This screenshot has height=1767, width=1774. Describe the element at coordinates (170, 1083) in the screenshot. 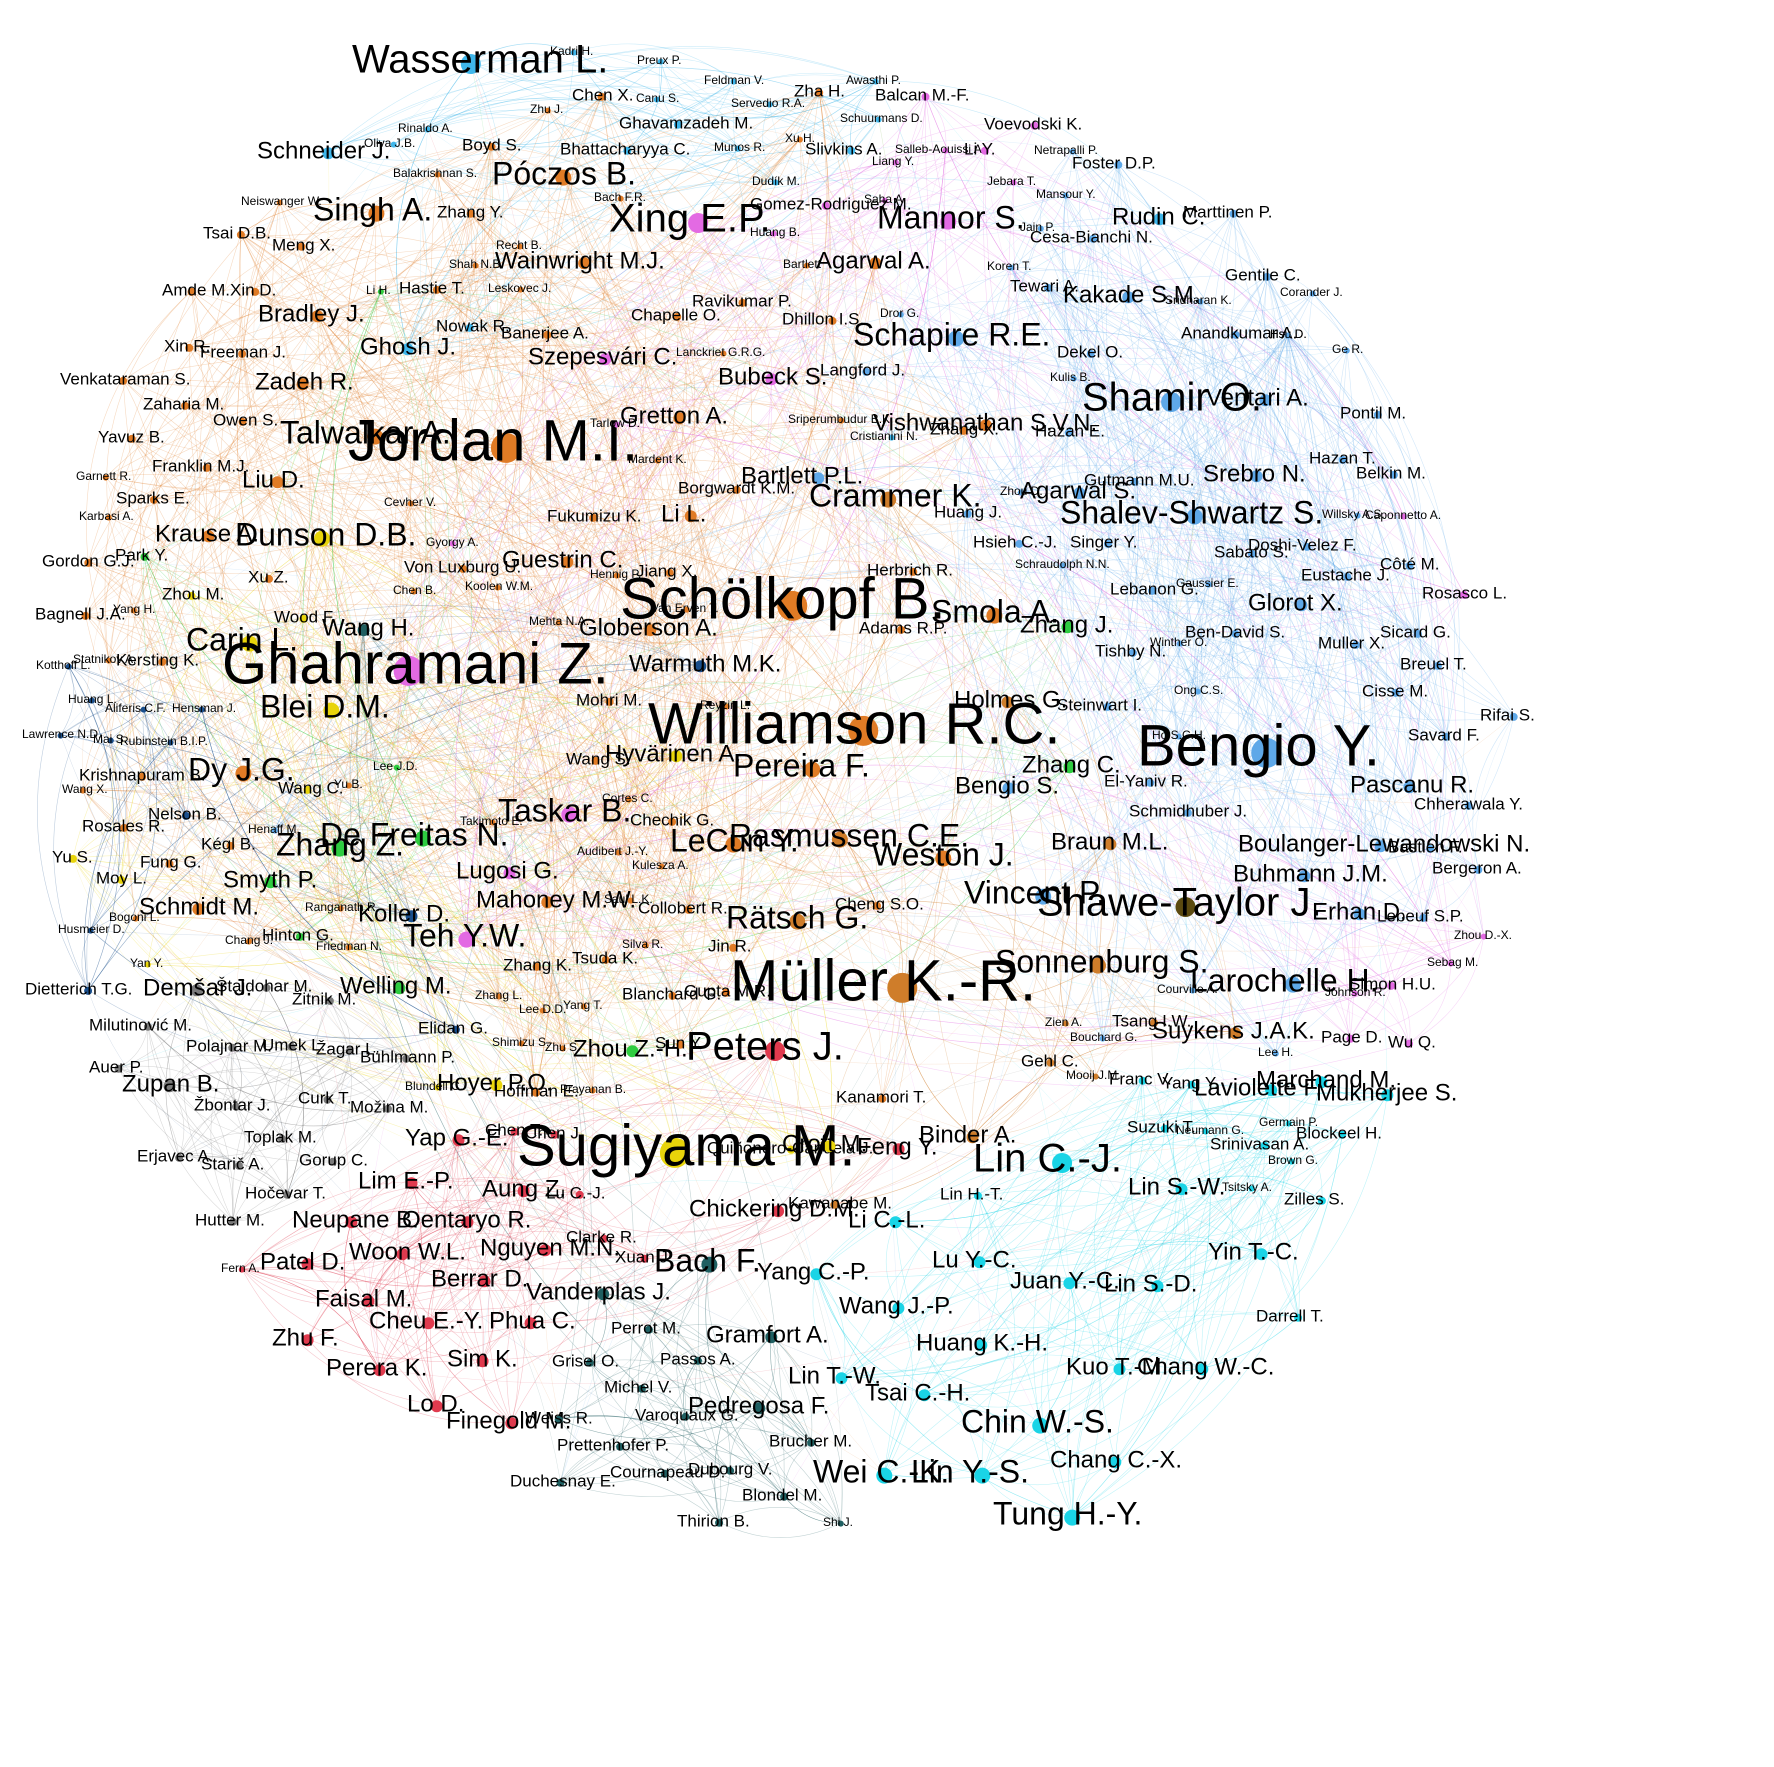

I see `author-node: Zupan B.` at that location.